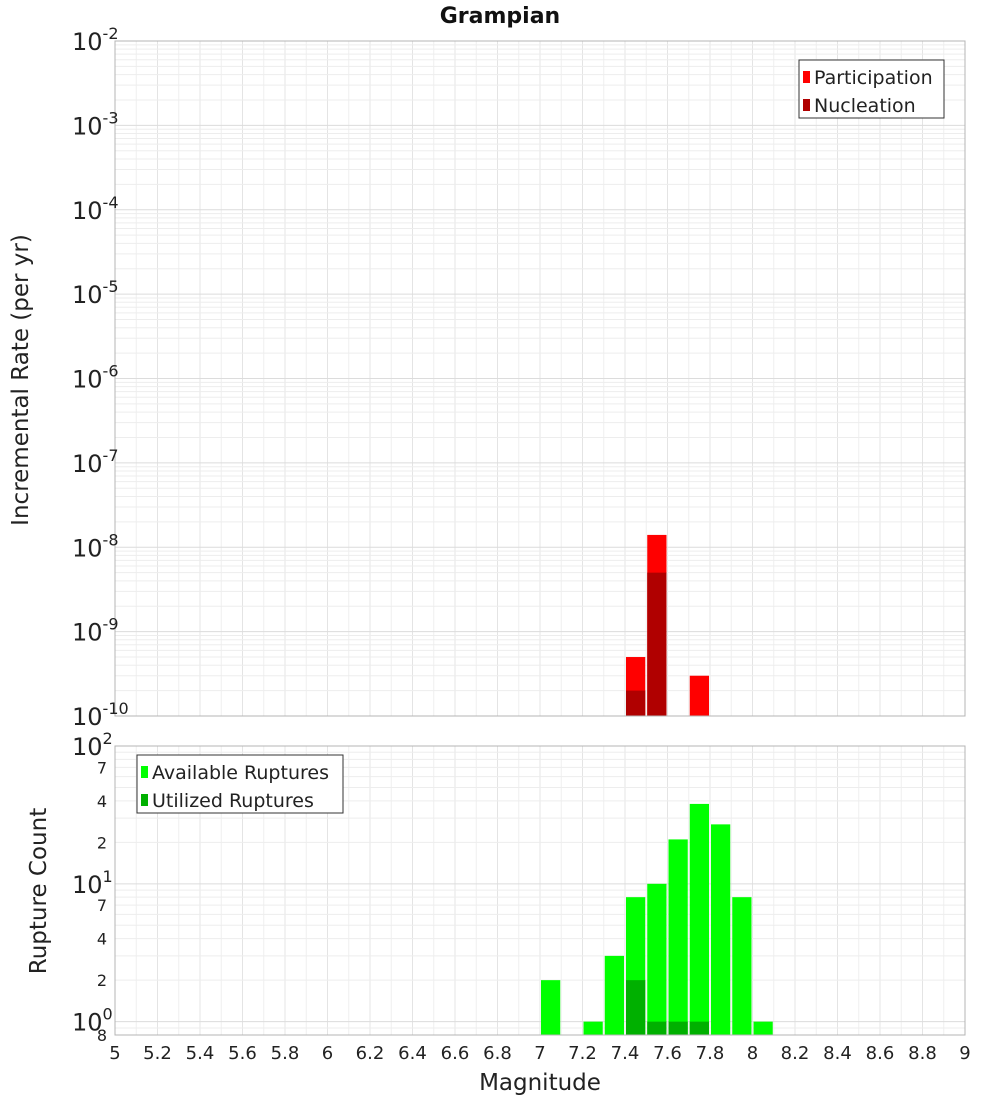 The height and width of the screenshot is (1100, 1000). Describe the element at coordinates (497, 1053) in the screenshot. I see `x-tick-label: 6.8` at that location.